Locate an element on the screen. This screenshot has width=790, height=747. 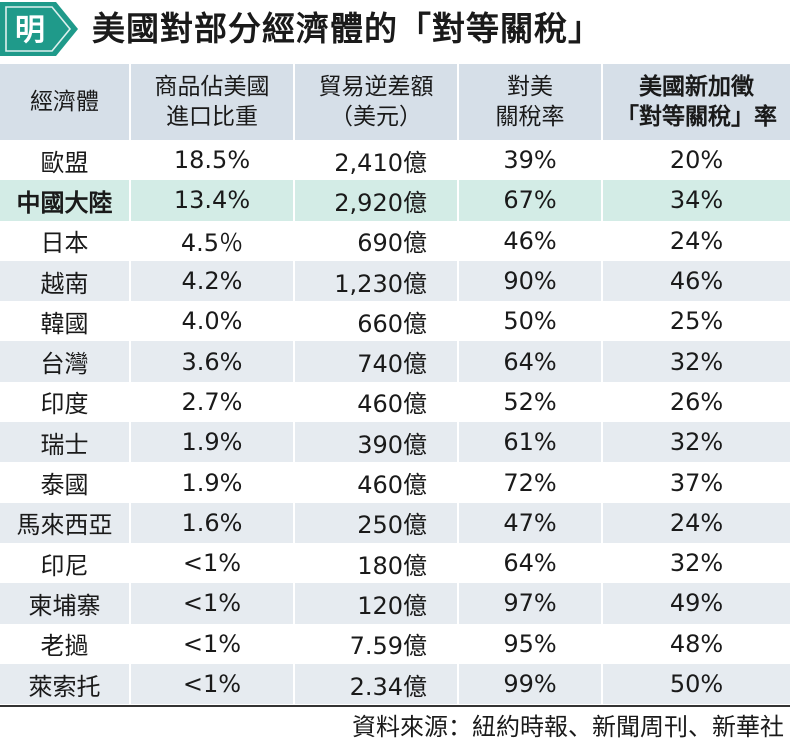
header: 明 美國對部分經濟體的「對等關稅」 is located at coordinates (395, 29).